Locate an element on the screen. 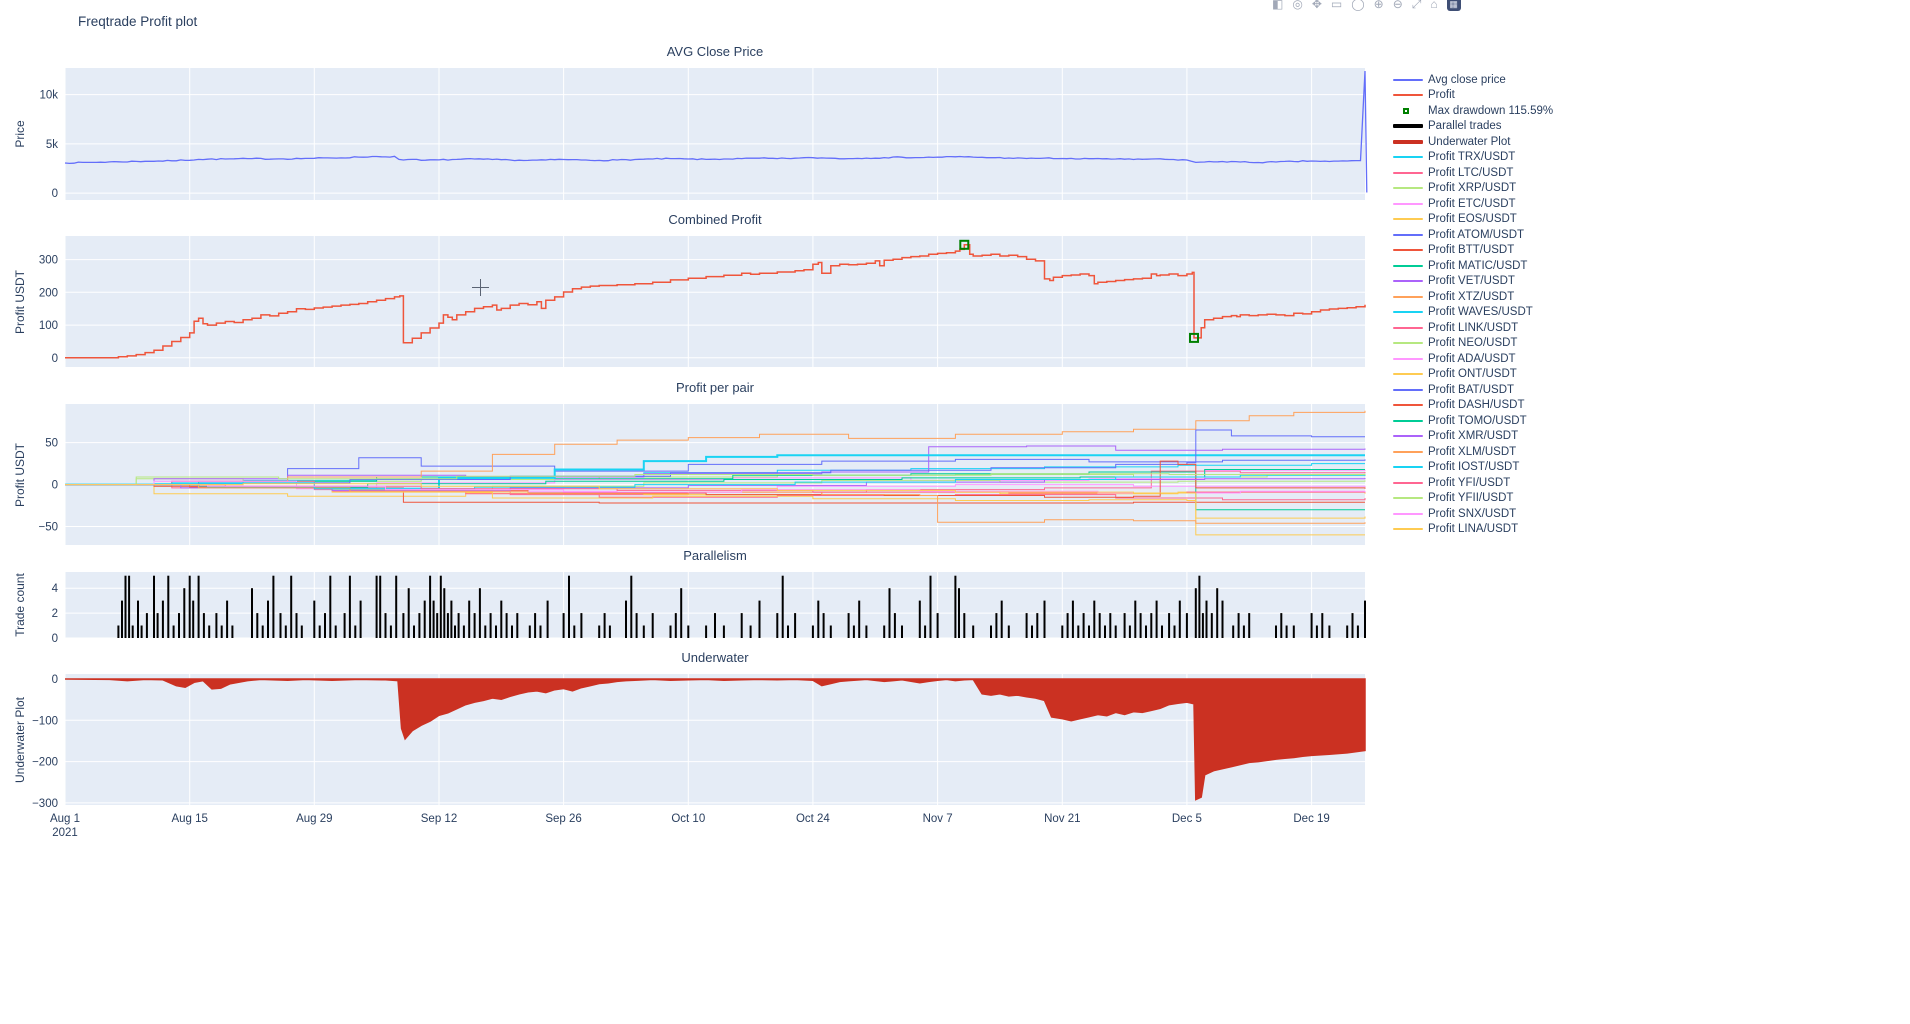  legend-item: Underwater Plot is located at coordinates (1473, 142).